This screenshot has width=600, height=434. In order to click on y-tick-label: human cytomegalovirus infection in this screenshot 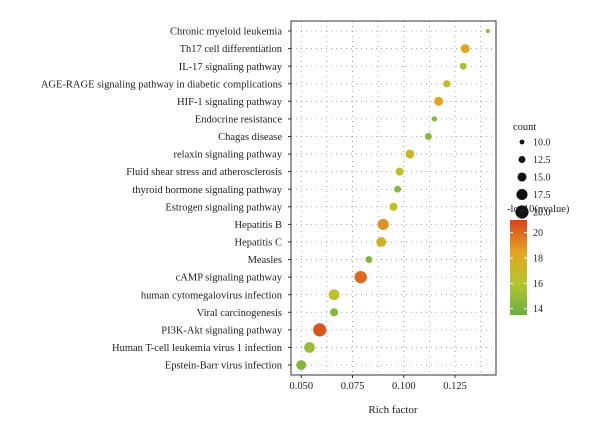, I will do `click(212, 295)`.